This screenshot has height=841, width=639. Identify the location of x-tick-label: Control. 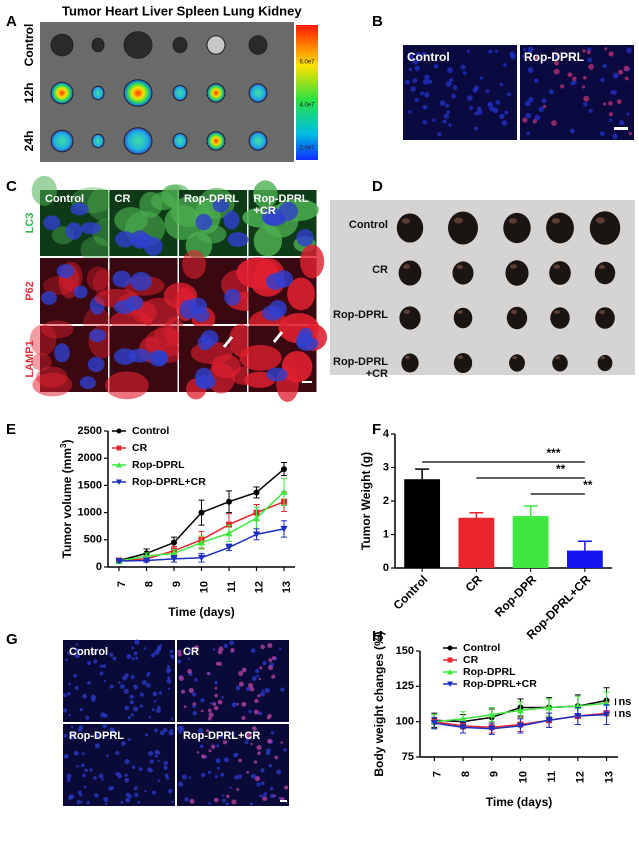
(410, 592).